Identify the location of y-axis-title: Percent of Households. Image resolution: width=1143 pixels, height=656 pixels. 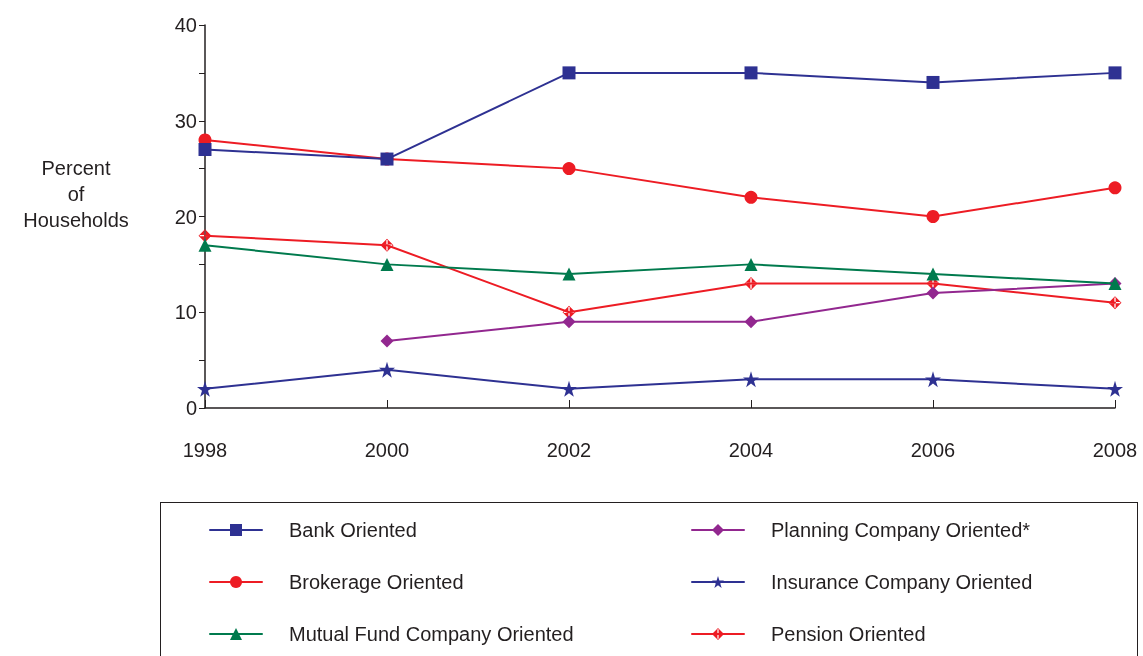
(76, 194).